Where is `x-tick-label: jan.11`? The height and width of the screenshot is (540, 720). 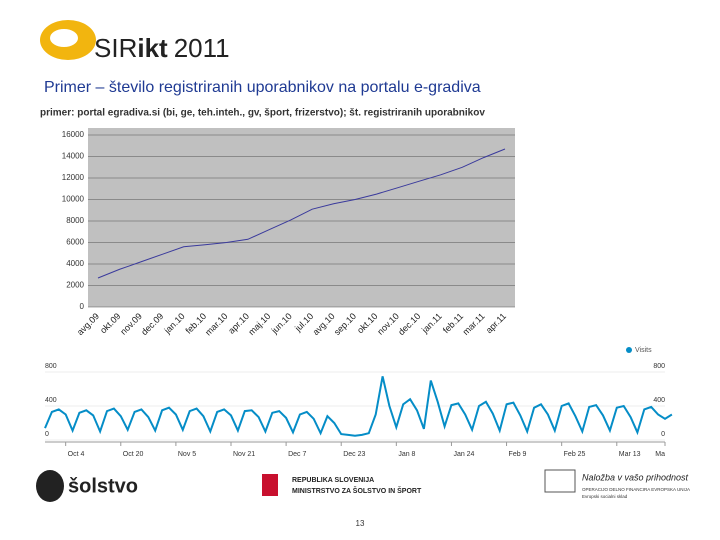 x-tick-label: jan.11 is located at coordinates (431, 323).